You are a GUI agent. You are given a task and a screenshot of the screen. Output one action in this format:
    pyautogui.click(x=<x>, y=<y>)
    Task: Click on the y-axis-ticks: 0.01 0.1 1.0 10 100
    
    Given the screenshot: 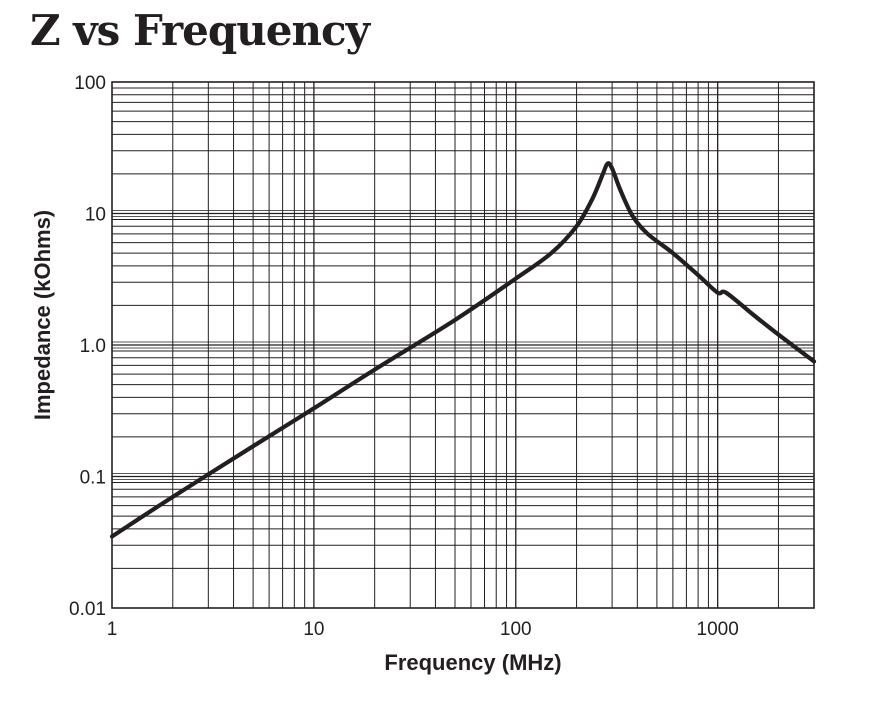 What is the action you would take?
    pyautogui.click(x=87, y=346)
    